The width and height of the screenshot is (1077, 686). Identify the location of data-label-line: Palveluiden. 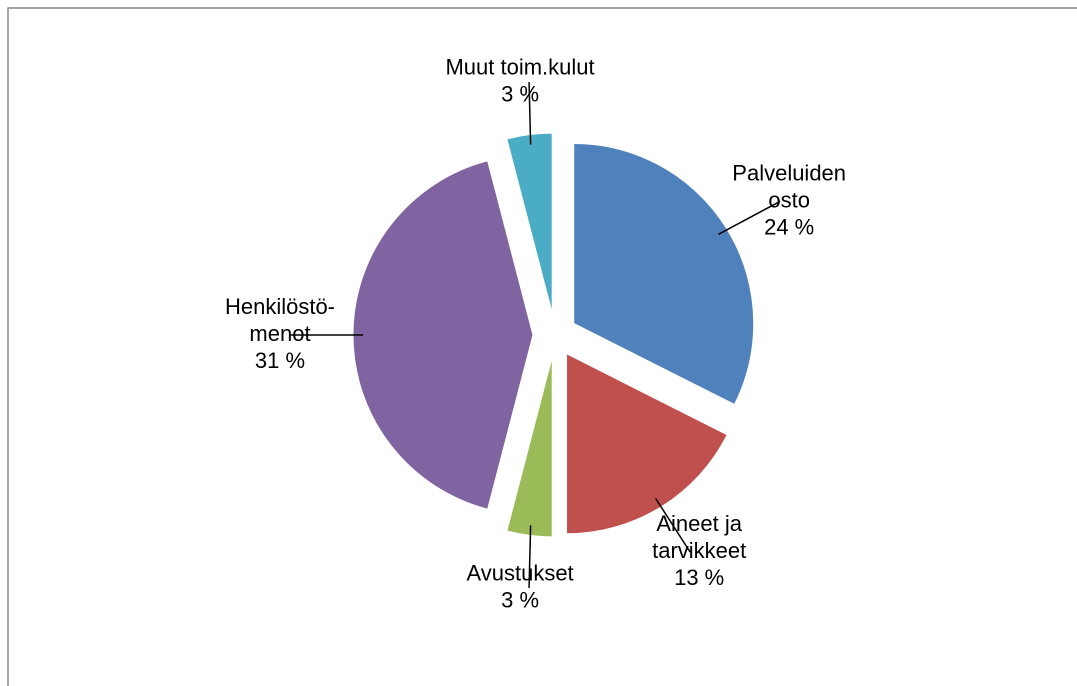
(789, 172).